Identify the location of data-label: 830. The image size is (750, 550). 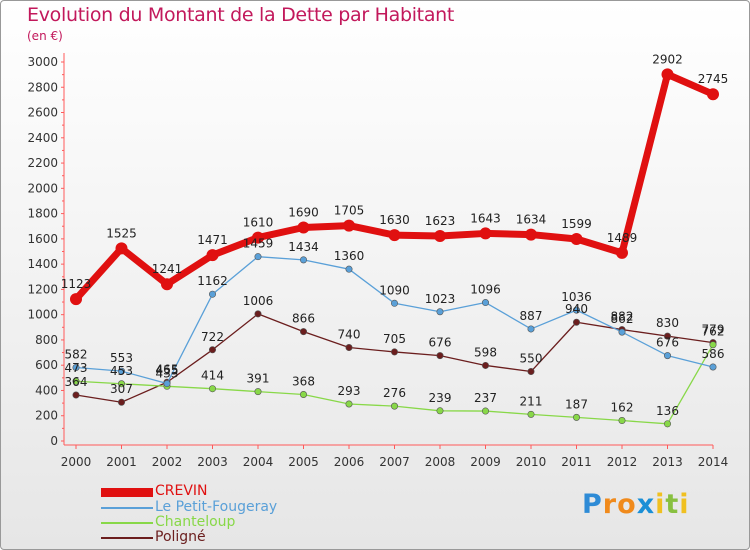
(667, 323).